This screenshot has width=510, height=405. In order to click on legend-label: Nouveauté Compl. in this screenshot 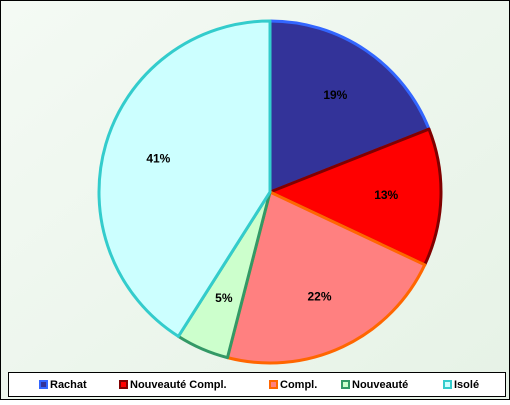, I will do `click(178, 385)`.